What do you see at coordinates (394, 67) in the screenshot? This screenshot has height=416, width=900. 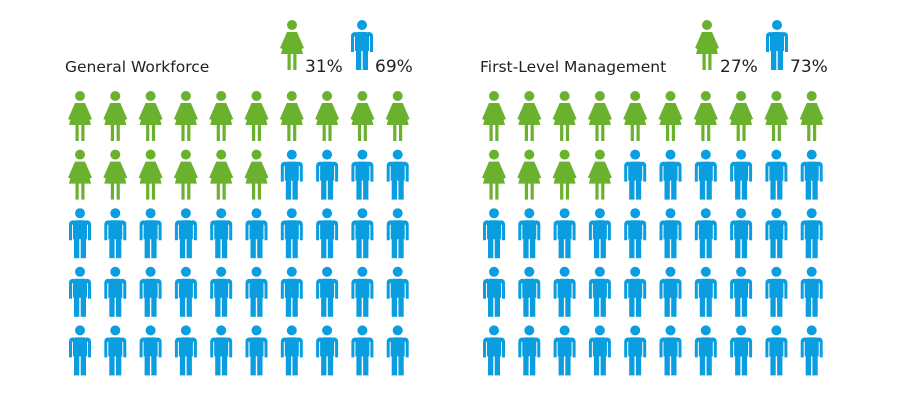 I see `male-percent-label: 69%` at bounding box center [394, 67].